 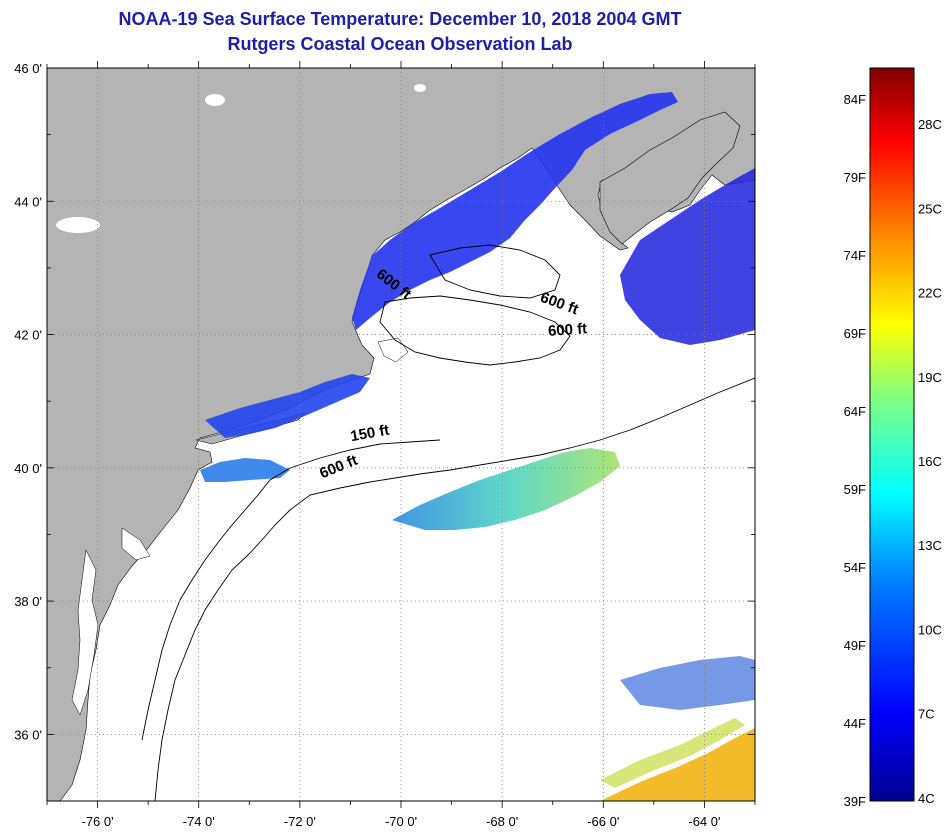 What do you see at coordinates (28, 68) in the screenshot?
I see `lat-tick-label: 46 0'` at bounding box center [28, 68].